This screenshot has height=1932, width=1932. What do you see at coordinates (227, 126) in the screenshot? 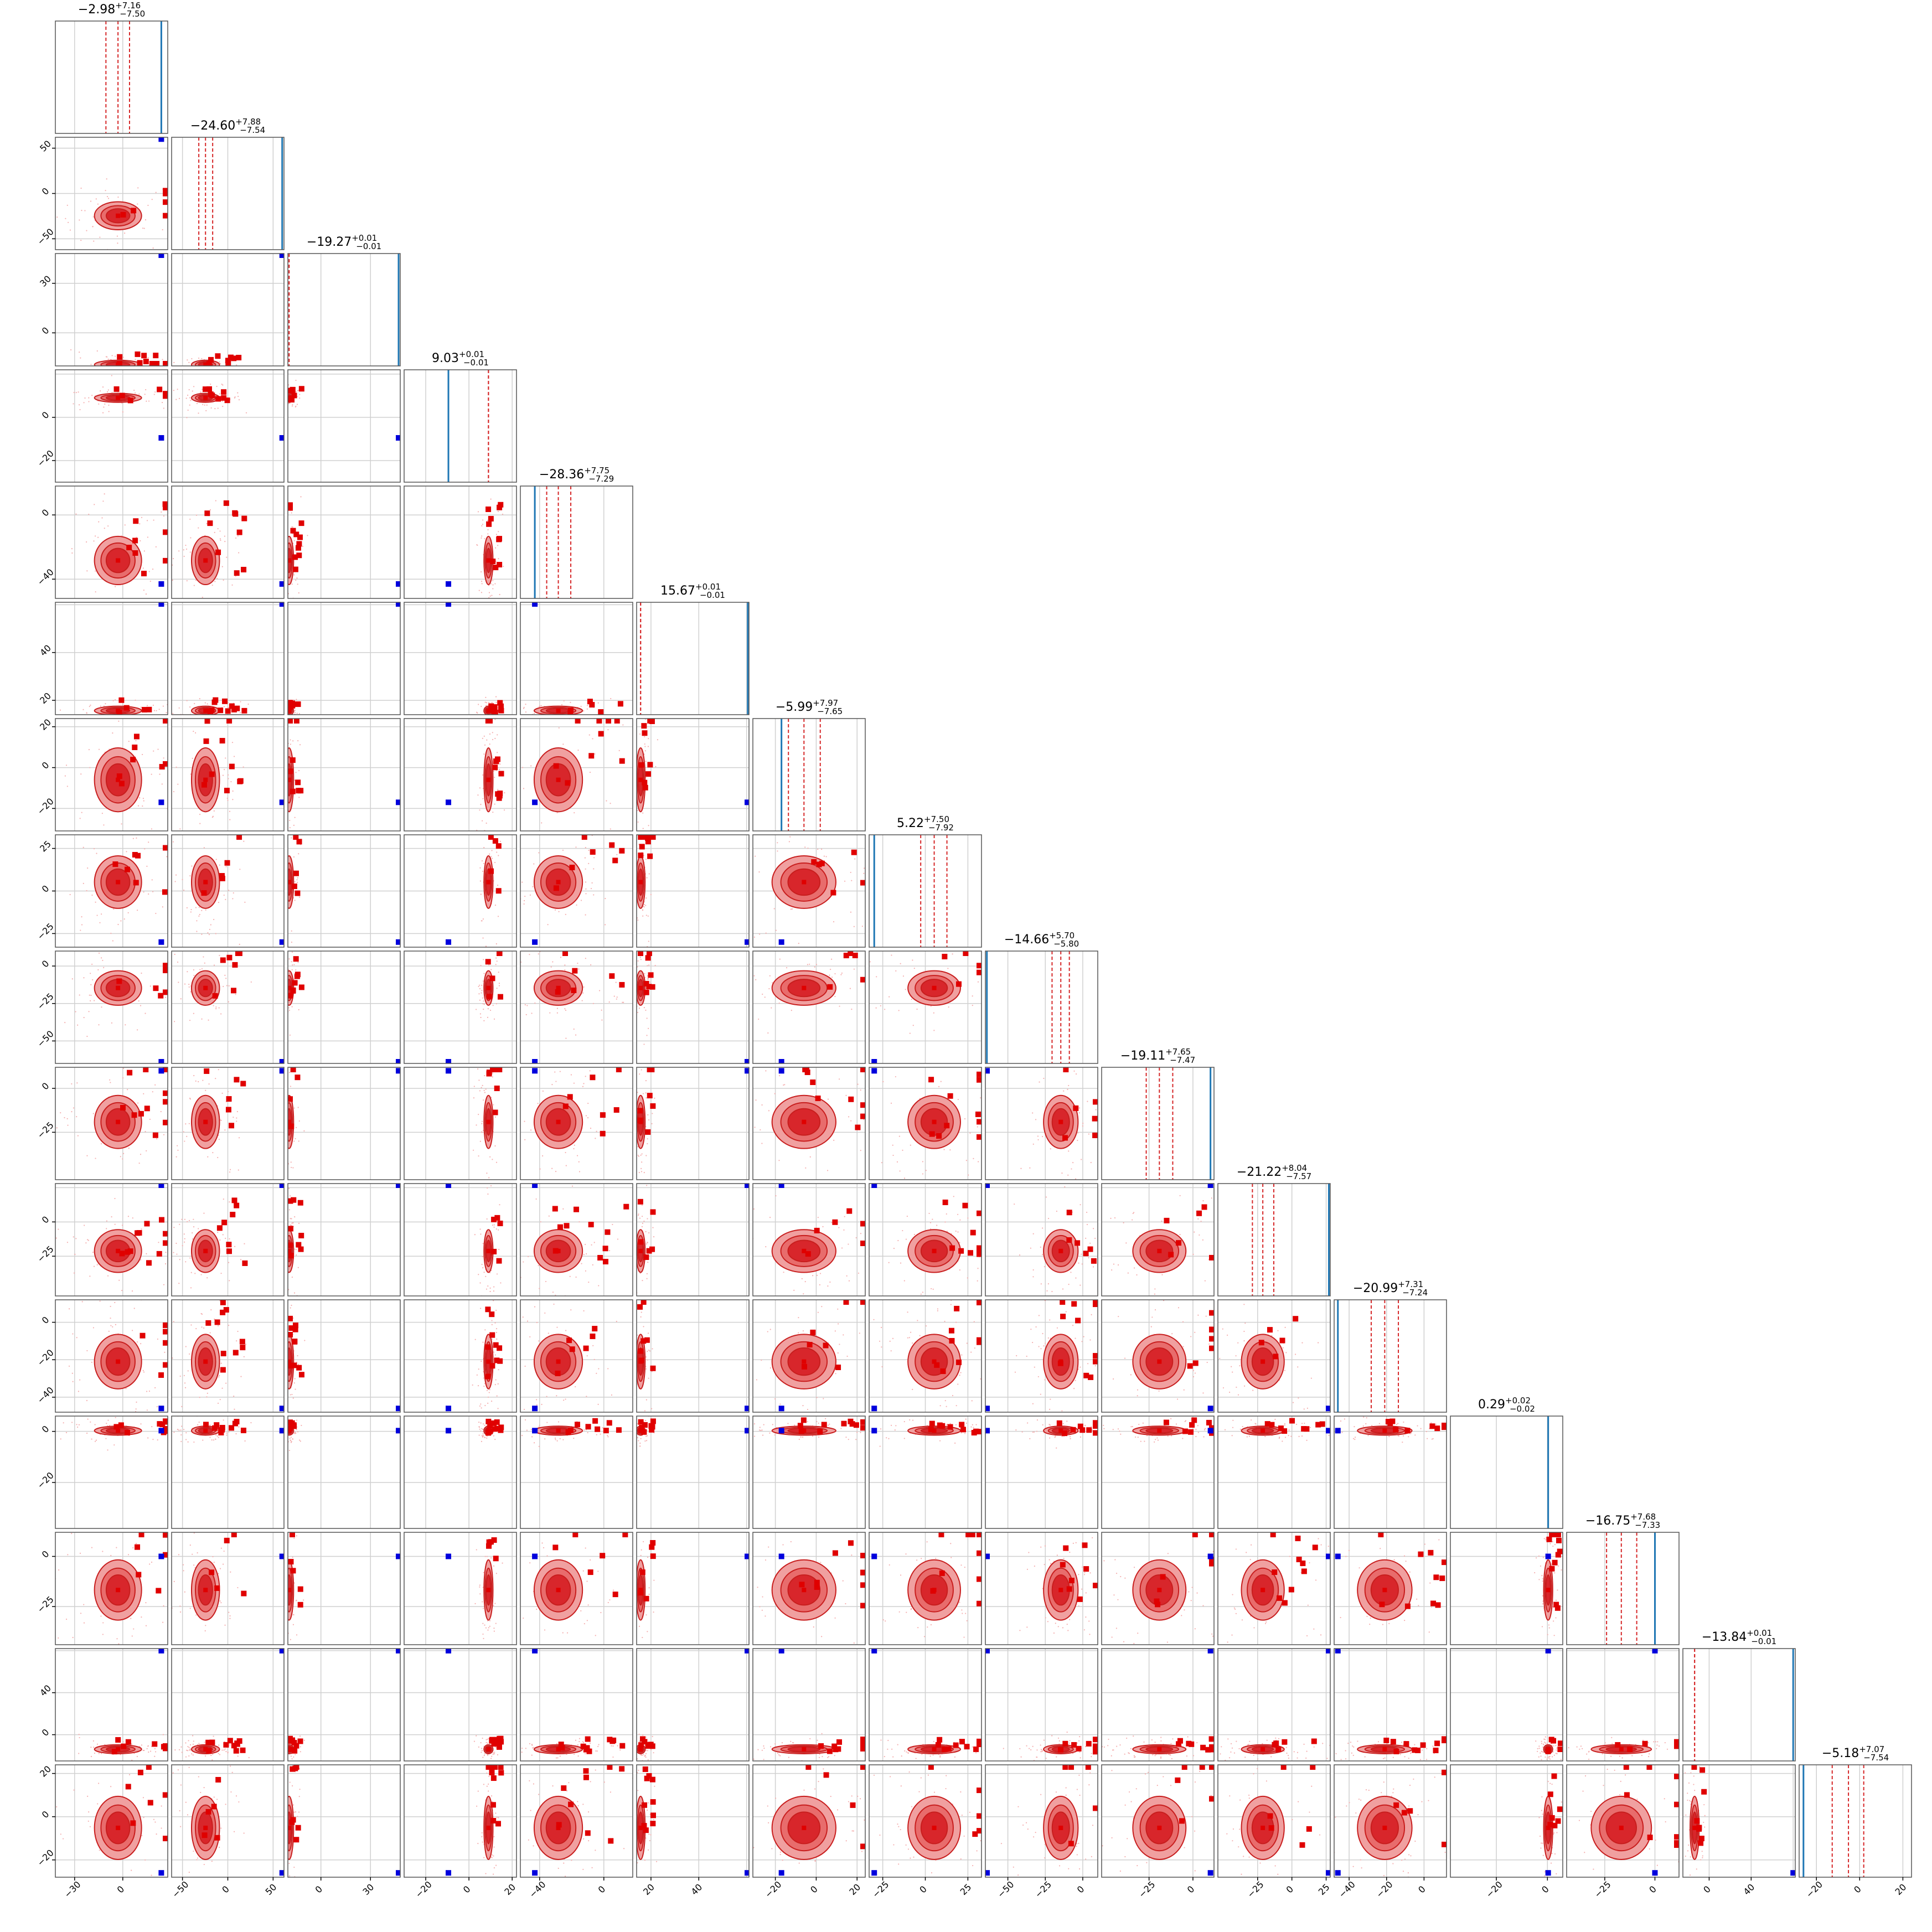
I see `param-title-2: −24.60+7.88 −7.54` at bounding box center [227, 126].